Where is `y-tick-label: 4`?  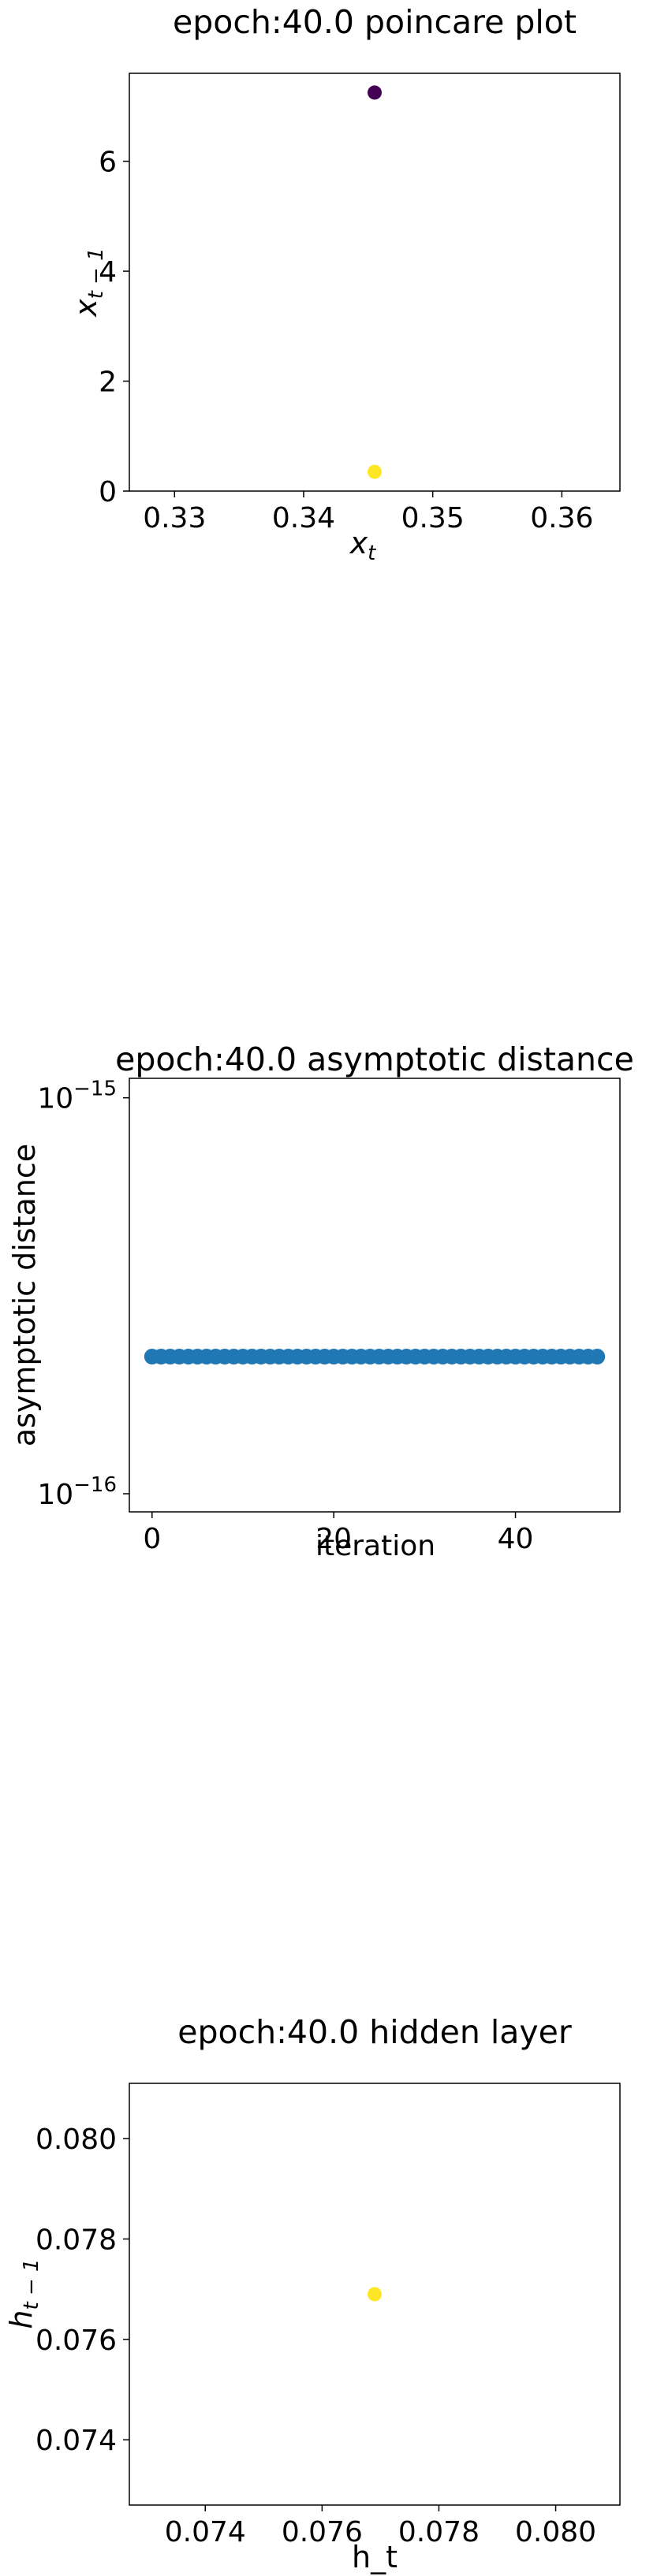
y-tick-label: 4 is located at coordinates (108, 272).